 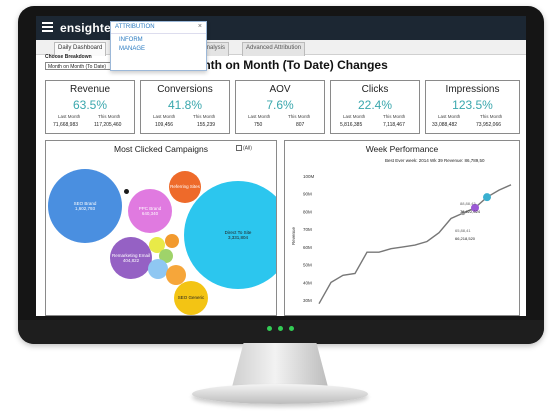 What do you see at coordinates (150, 208) in the screenshot?
I see `bubble-label: PPC Brand` at bounding box center [150, 208].